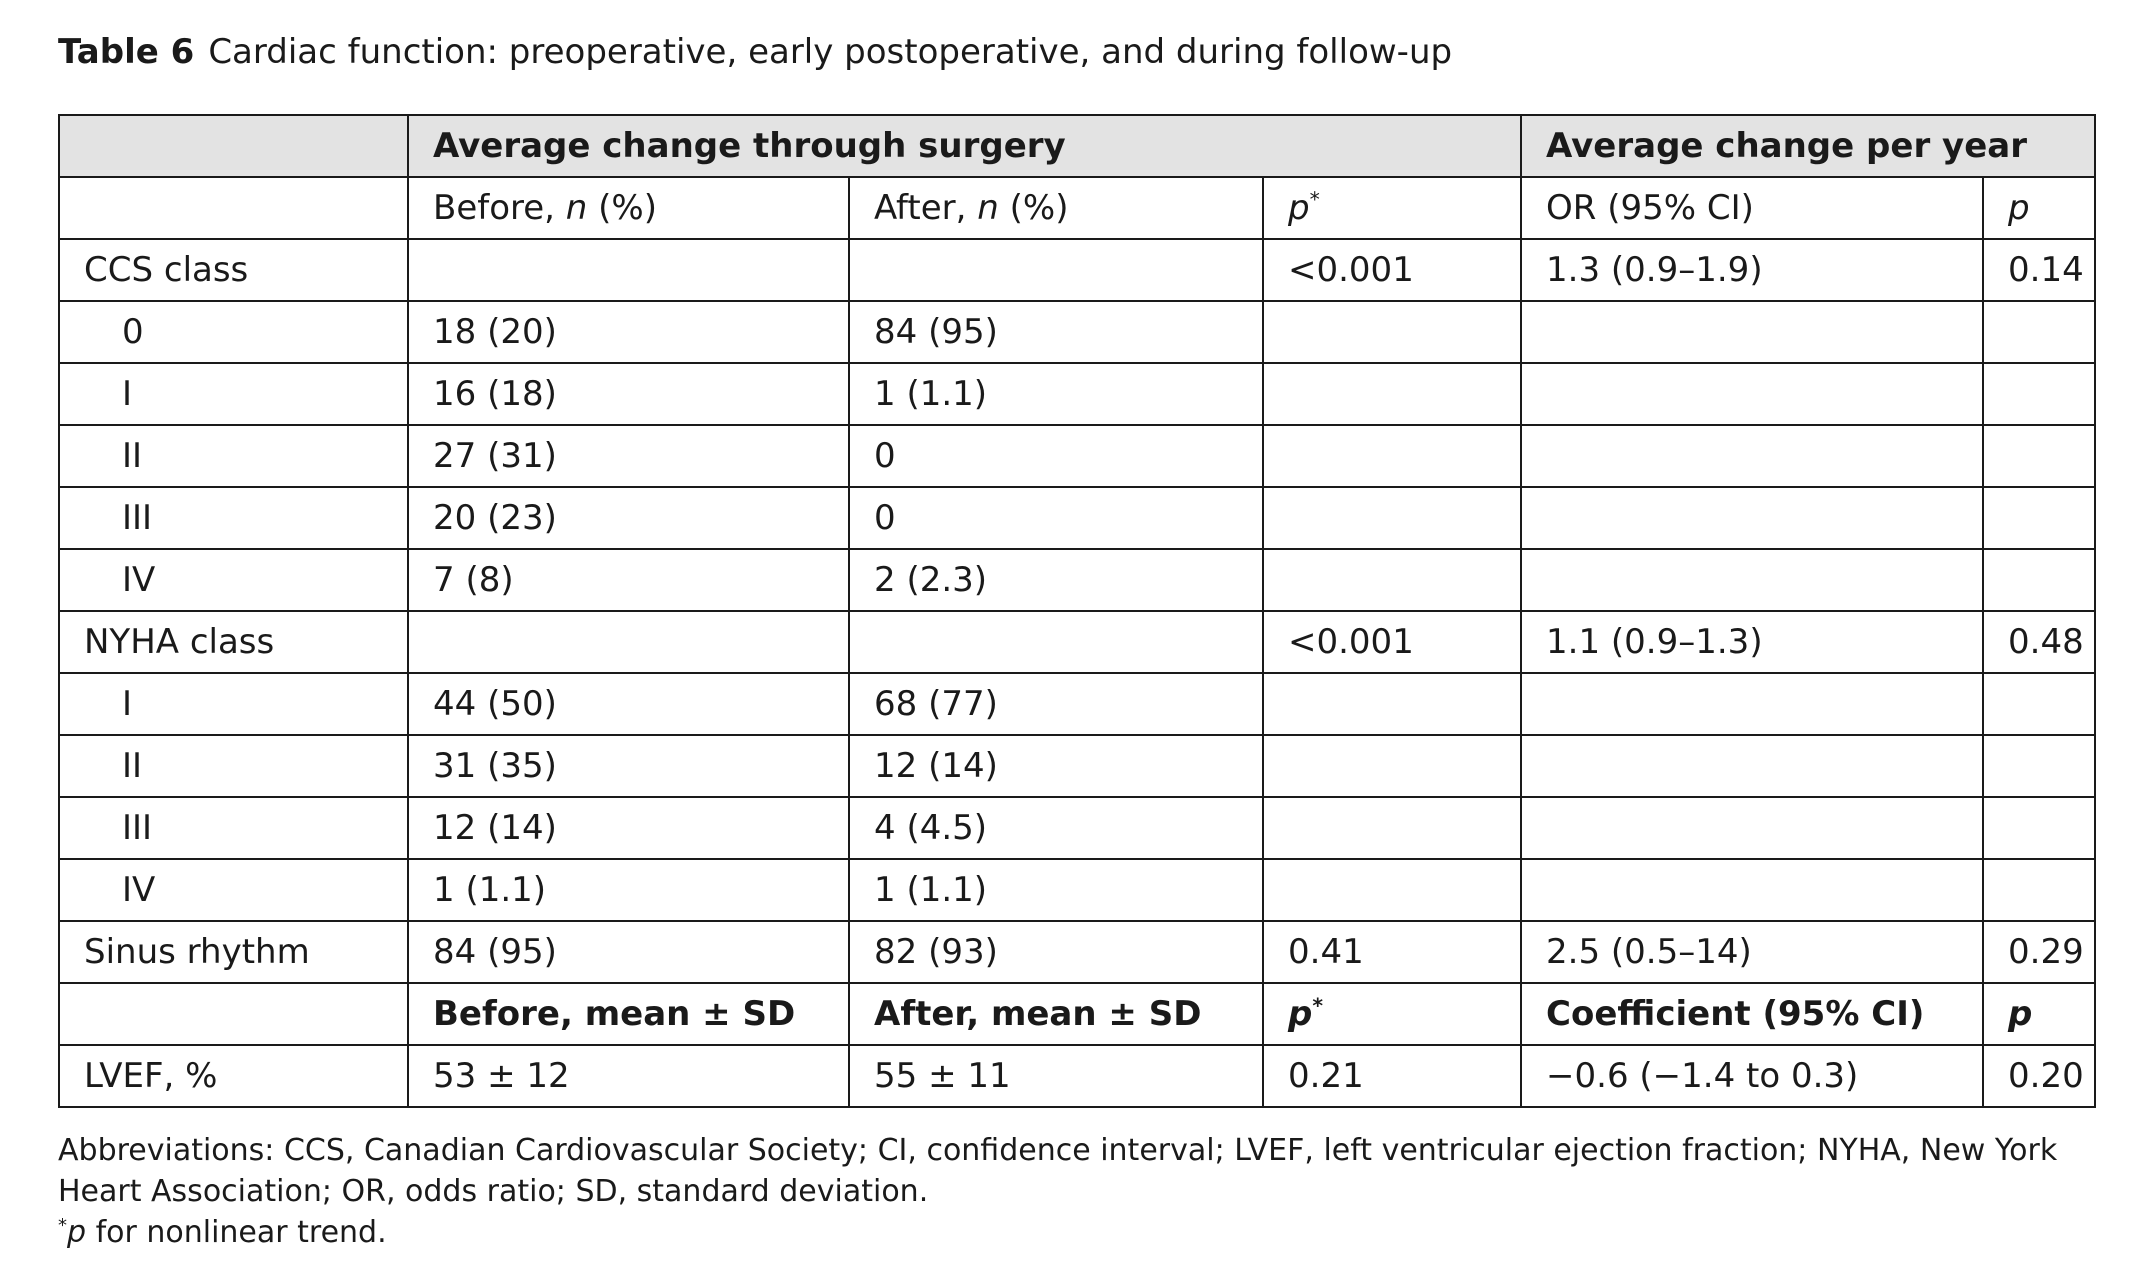  Describe the element at coordinates (2039, 270) in the screenshot. I see `p-per-year-cell: 0.14` at that location.